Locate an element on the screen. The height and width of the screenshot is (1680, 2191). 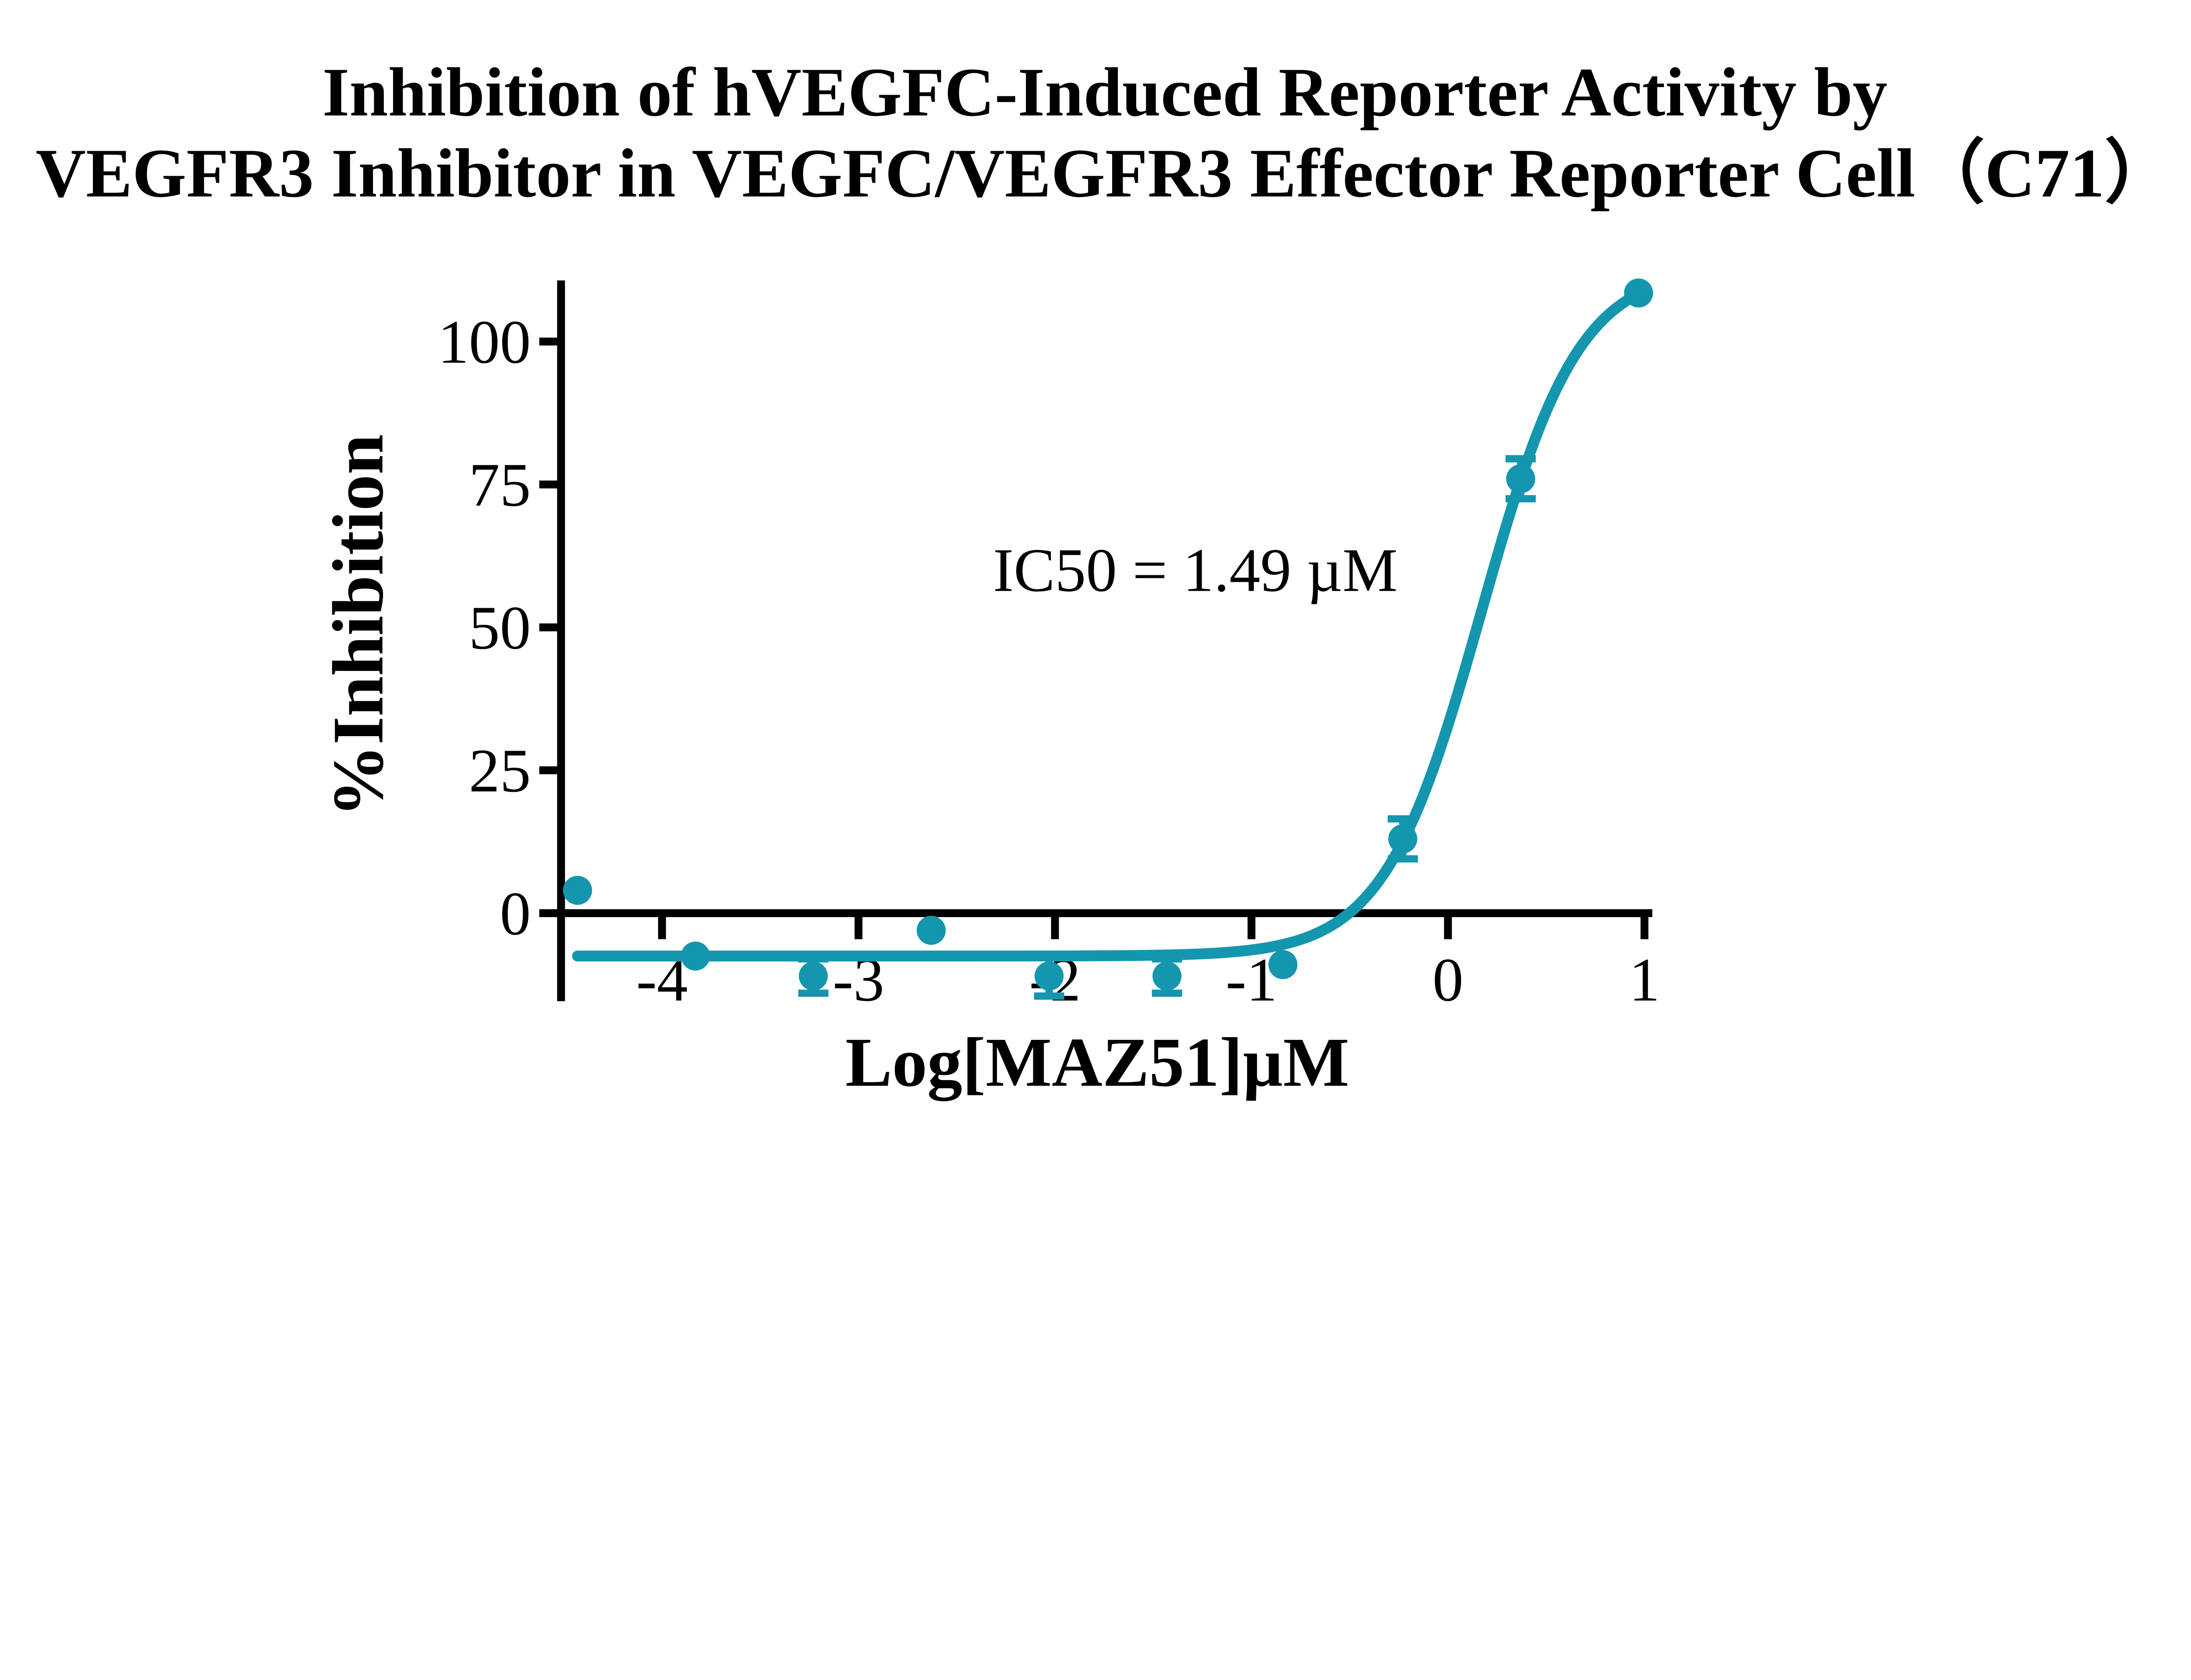
y-tick-label: 100 is located at coordinates (484, 342).